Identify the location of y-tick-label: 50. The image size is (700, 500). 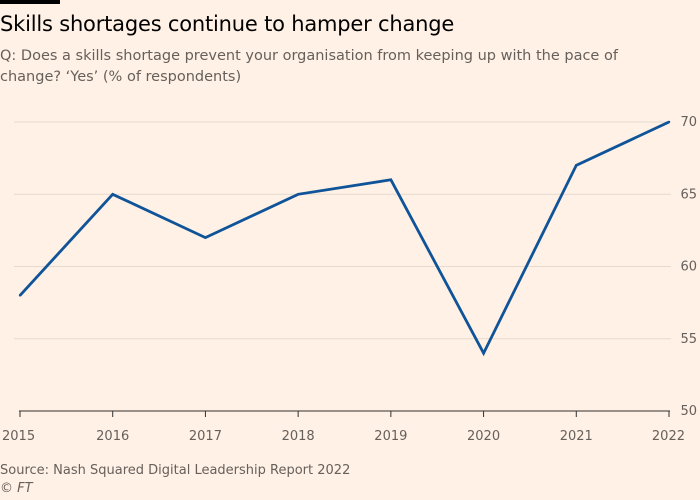
(688, 411).